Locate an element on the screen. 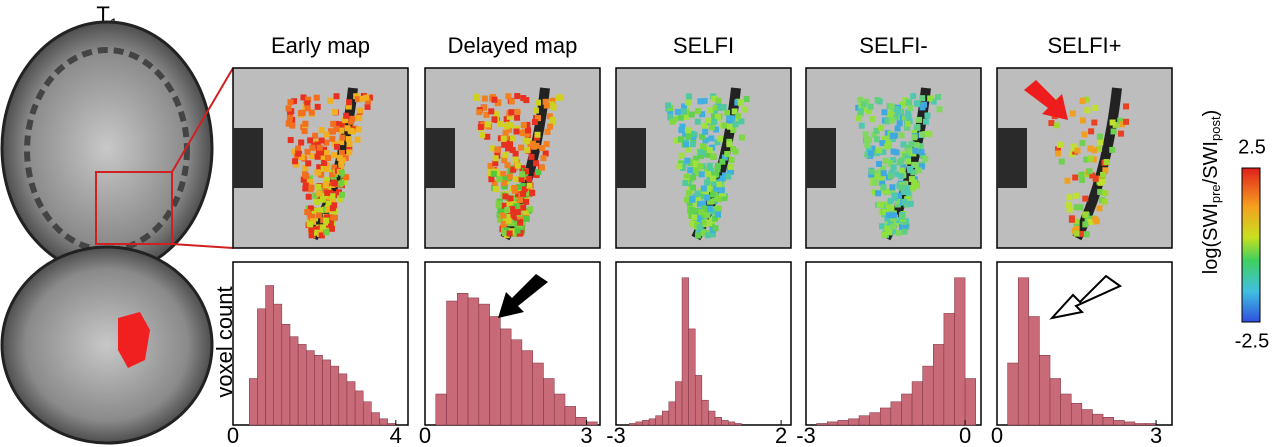 The image size is (1280, 447). zoom-line is located at coordinates (202, 120).